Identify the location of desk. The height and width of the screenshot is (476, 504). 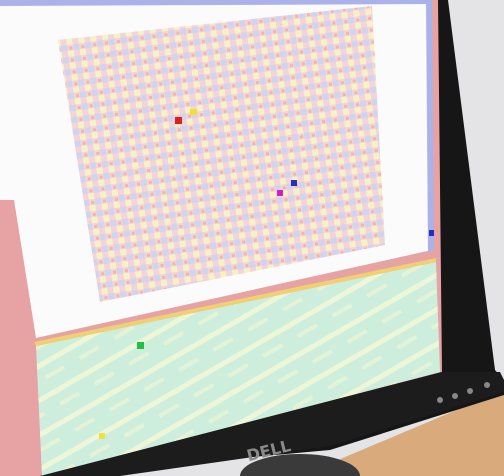
(402, 433).